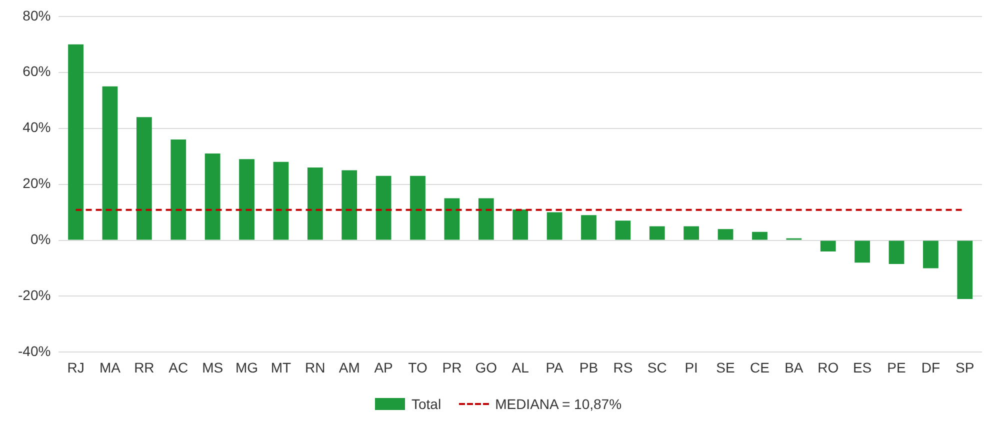 Image resolution: width=997 pixels, height=422 pixels. What do you see at coordinates (34, 351) in the screenshot?
I see `y-tick-label: -40%` at bounding box center [34, 351].